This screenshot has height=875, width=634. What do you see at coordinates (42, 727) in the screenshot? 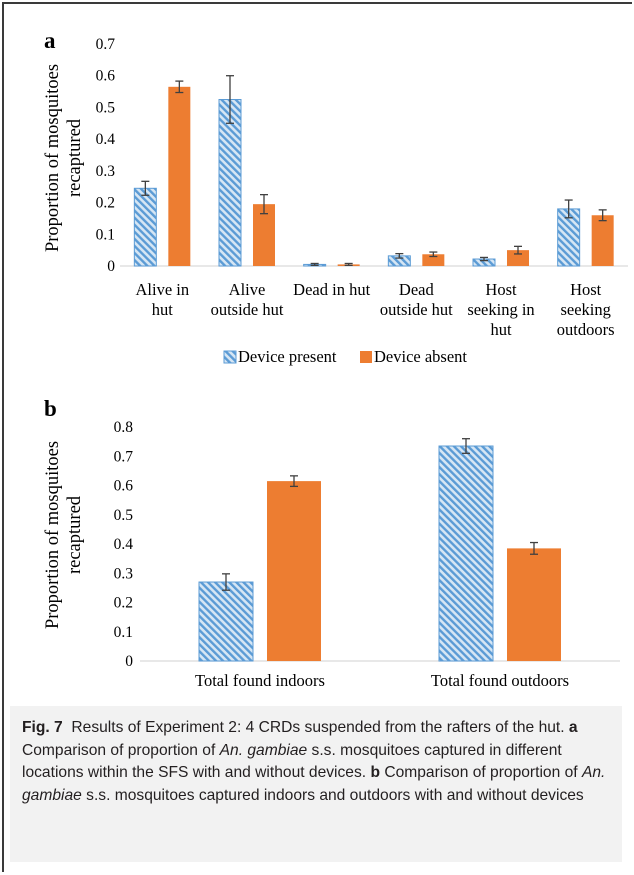
I see `caption-label: Fig. 7` at bounding box center [42, 727].